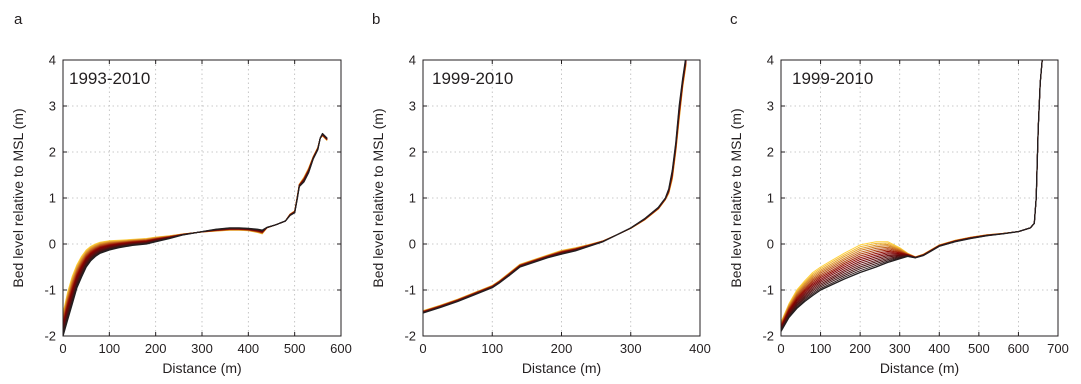 This screenshot has width=1081, height=384. What do you see at coordinates (376, 19) in the screenshot?
I see `panel-letter: b` at bounding box center [376, 19].